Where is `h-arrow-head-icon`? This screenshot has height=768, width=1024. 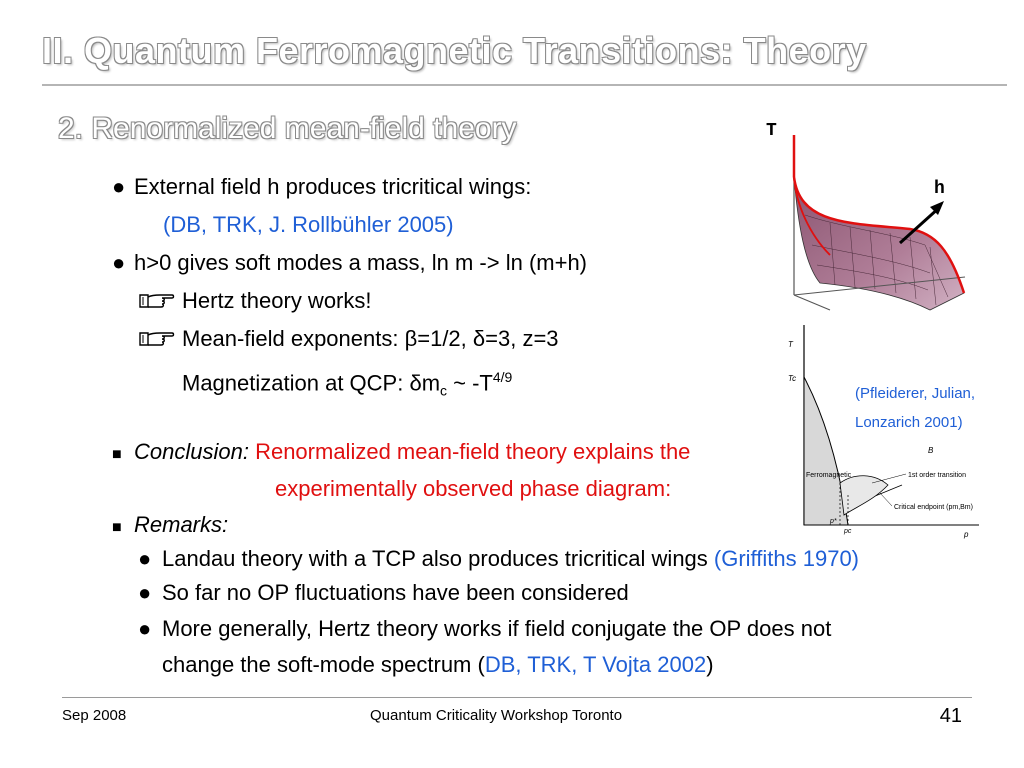
h-arrow-head-icon is located at coordinates (937, 208).